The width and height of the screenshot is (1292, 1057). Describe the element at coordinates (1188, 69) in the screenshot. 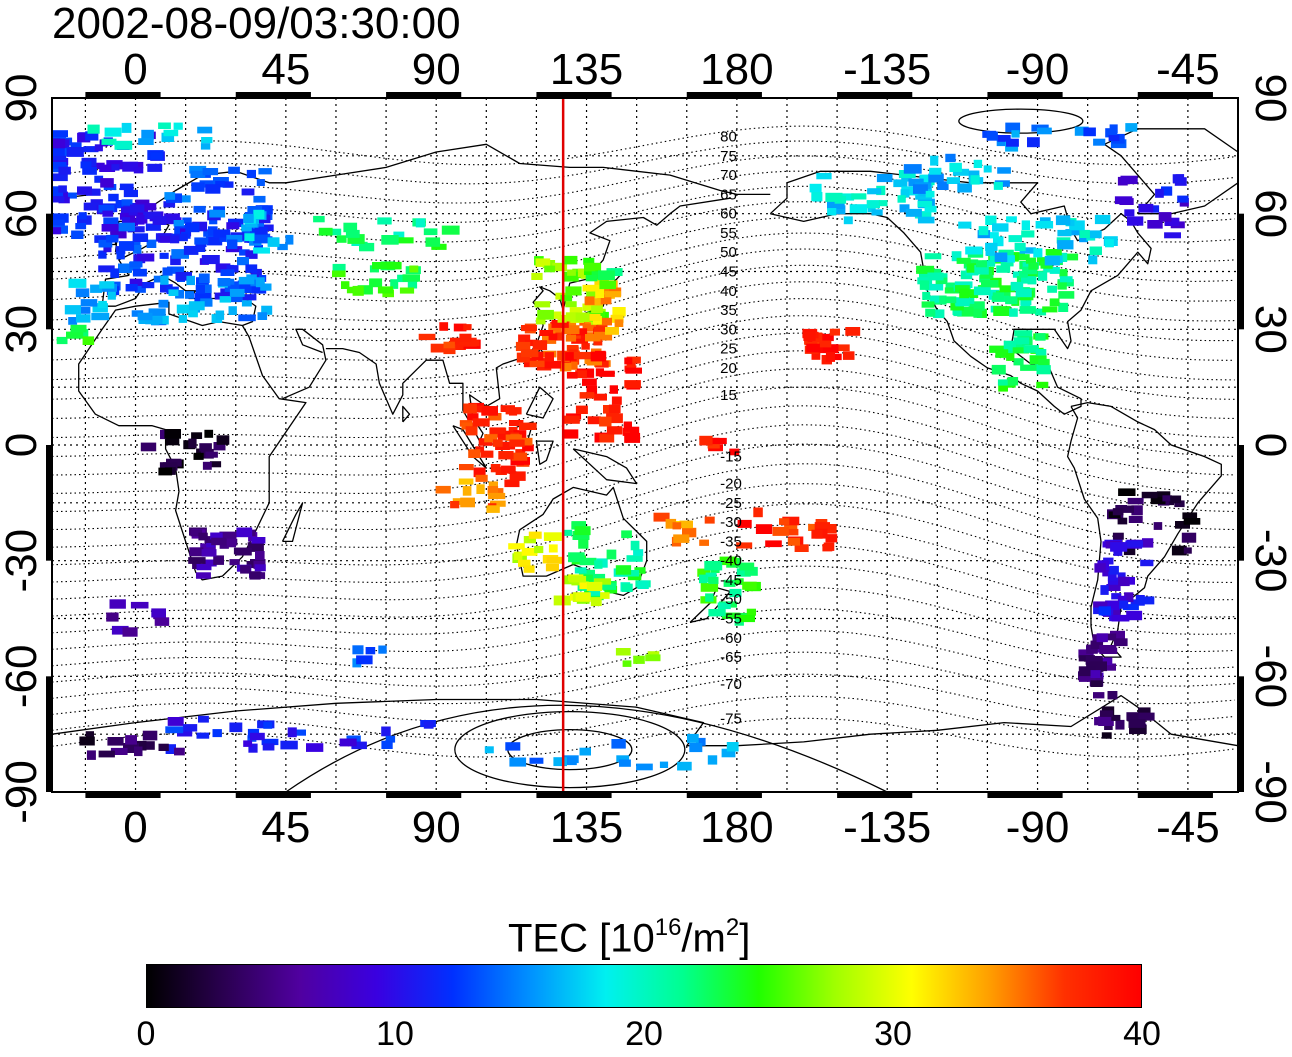

I see `lon-label-top: -45` at that location.